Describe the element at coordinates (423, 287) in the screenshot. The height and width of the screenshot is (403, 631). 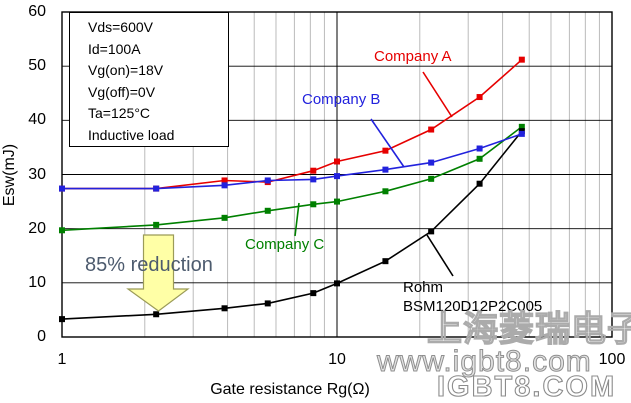
I see `rohm-label-line1: Rohm` at that location.